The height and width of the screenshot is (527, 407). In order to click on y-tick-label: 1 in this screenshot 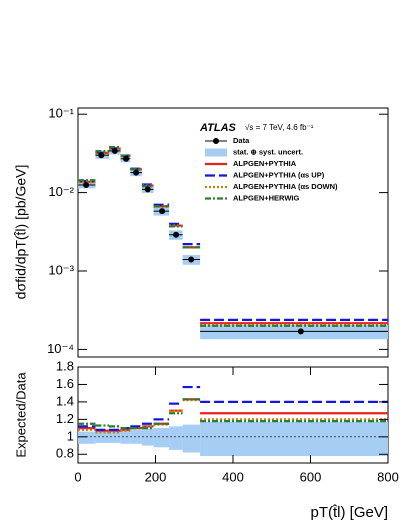, I will do `click(70, 435)`.